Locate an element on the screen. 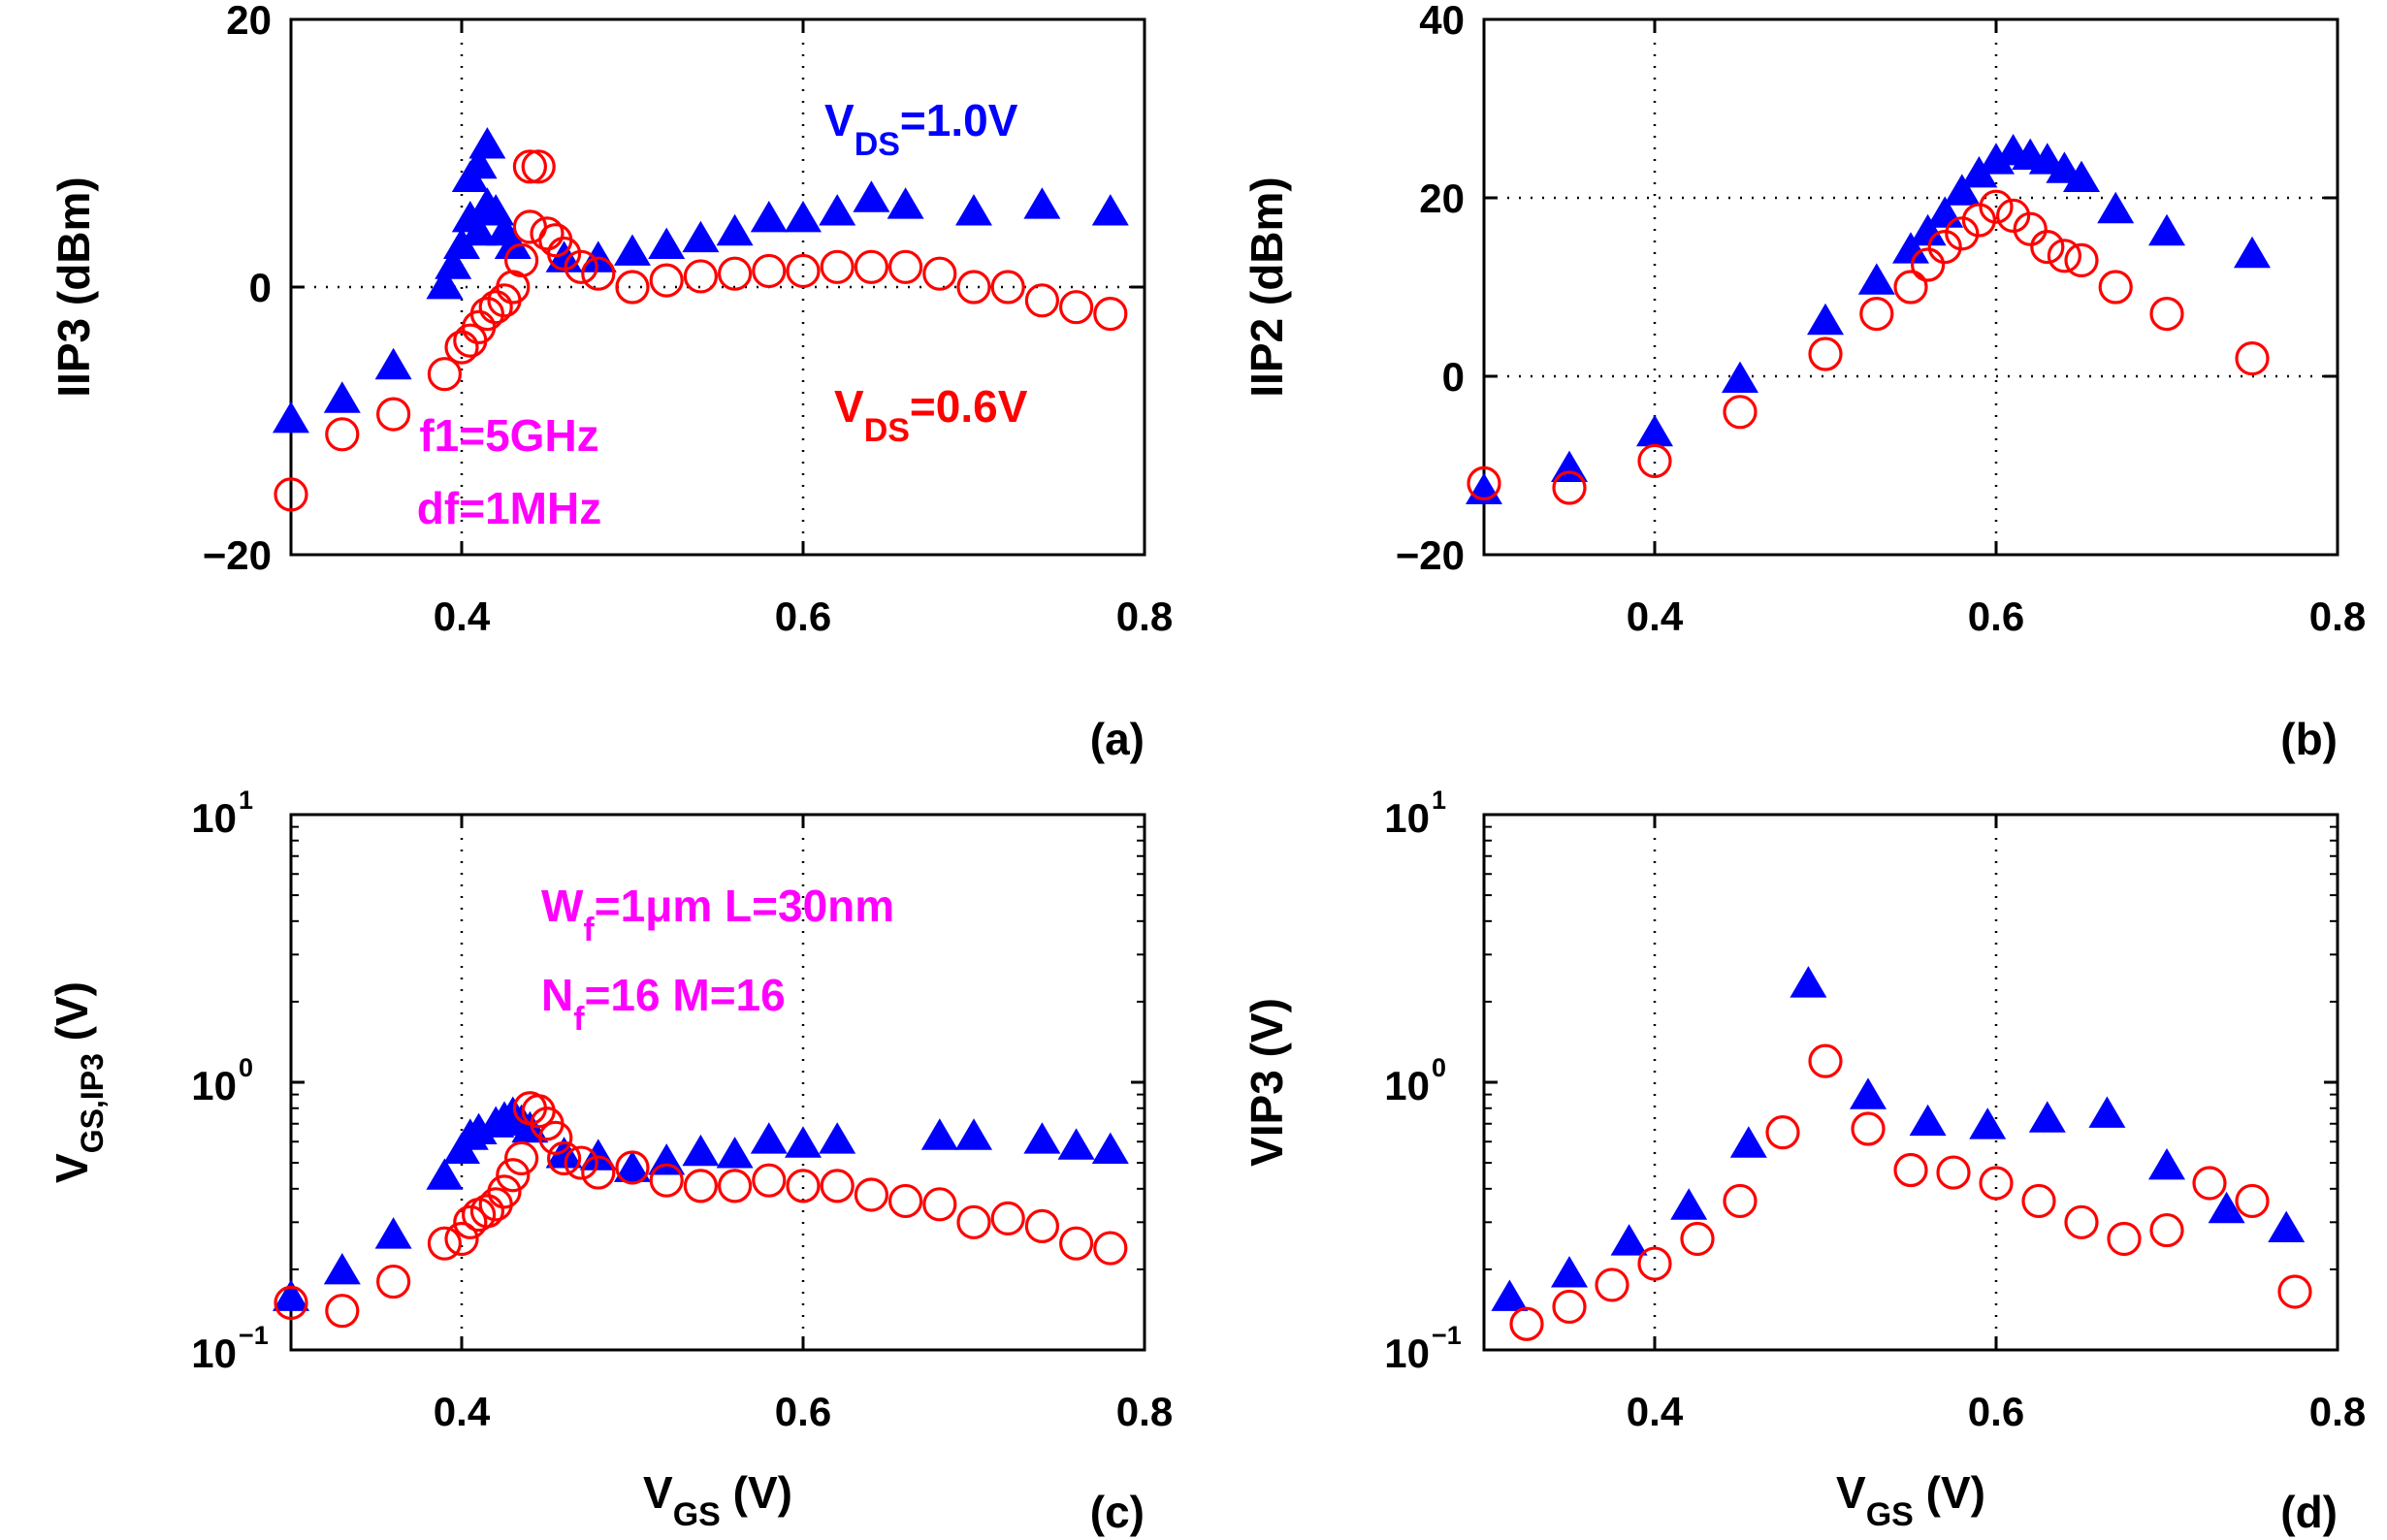  annotation-dims: Wf=1μm L=30nm Nf=16 M=16 is located at coordinates (717, 959).